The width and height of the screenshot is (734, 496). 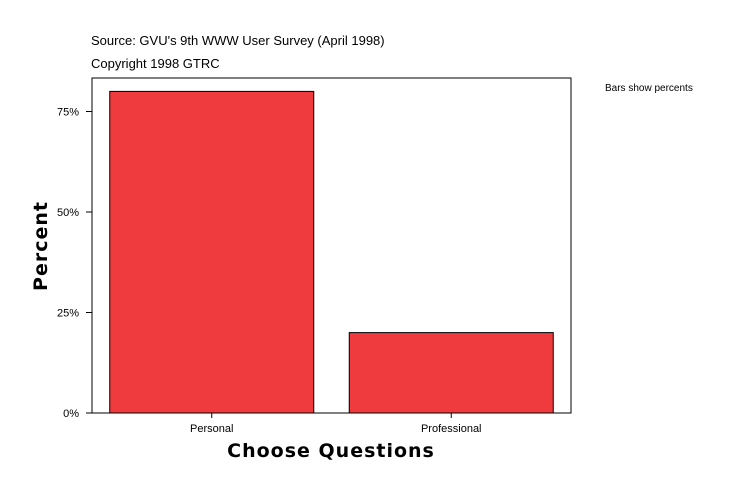 What do you see at coordinates (68, 213) in the screenshot?
I see `y-tick-label: 50%` at bounding box center [68, 213].